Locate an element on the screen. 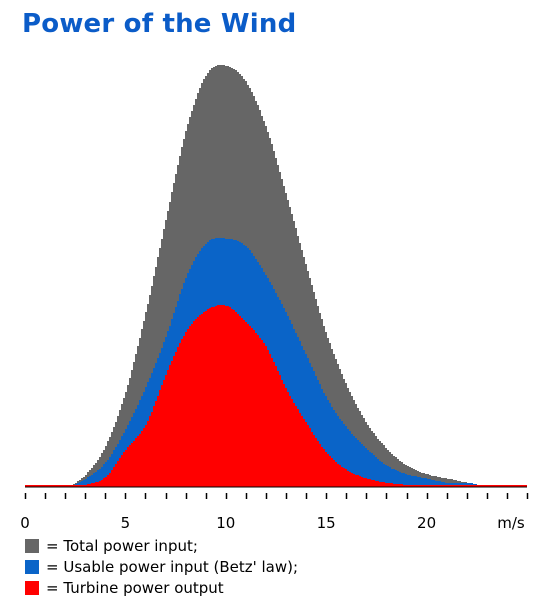 The image size is (536, 601). x-tick-label: 10 is located at coordinates (225, 523).